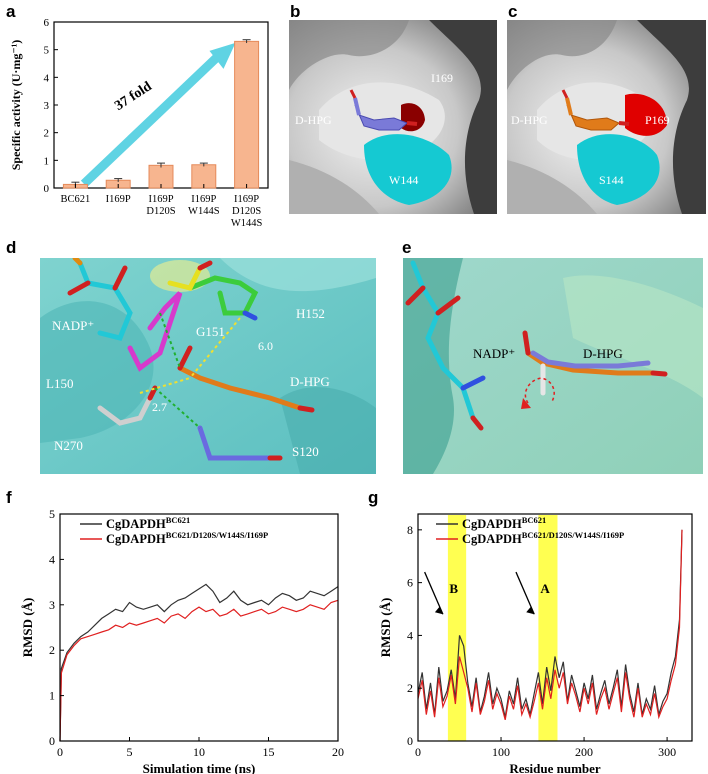 The image size is (708, 774). Describe the element at coordinates (305, 451) in the screenshot. I see `label-s120: S120` at that location.